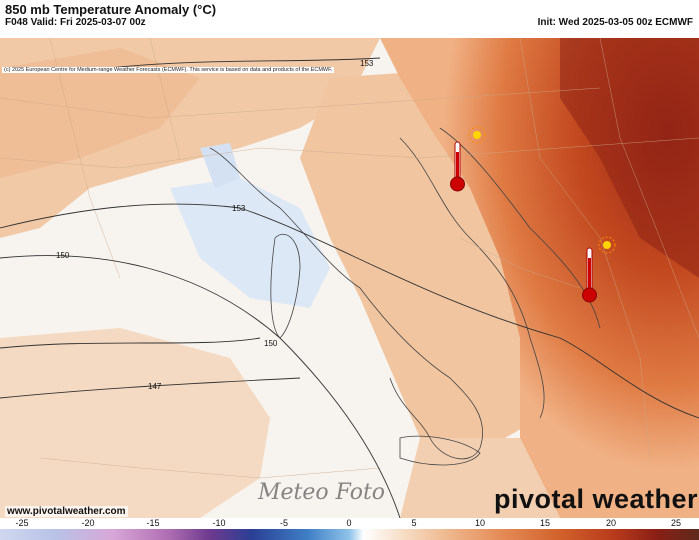 The image size is (699, 540). I want to click on meteo-foto-watermark: Meteo Foto, so click(322, 492).